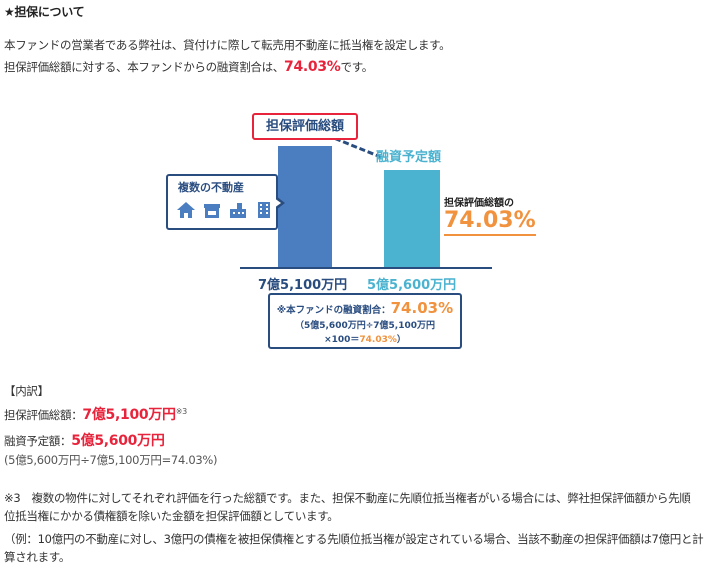 This screenshot has height=570, width=720. Describe the element at coordinates (26, 391) in the screenshot. I see `breakdown-title: 【内訳】` at that location.